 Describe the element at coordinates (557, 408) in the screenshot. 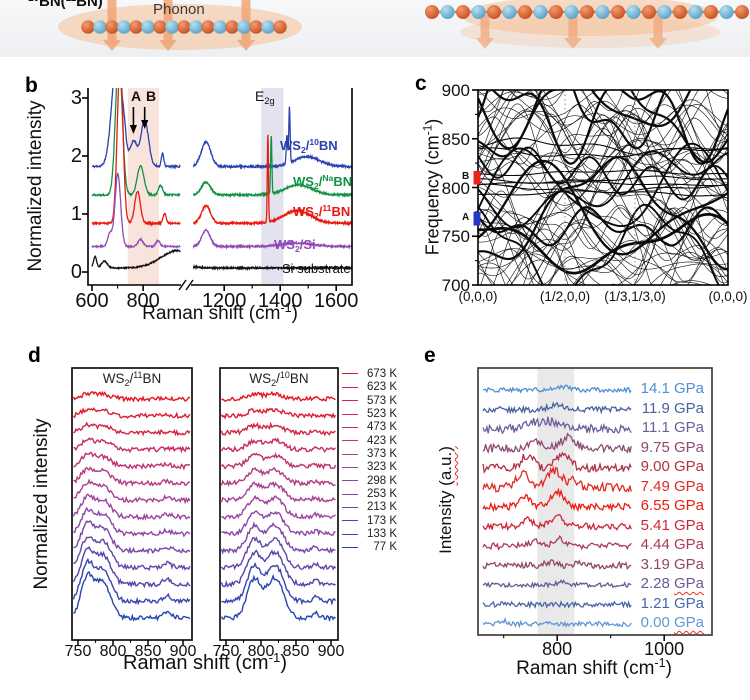

I see `pressure-trace-11.9-GPa` at that location.